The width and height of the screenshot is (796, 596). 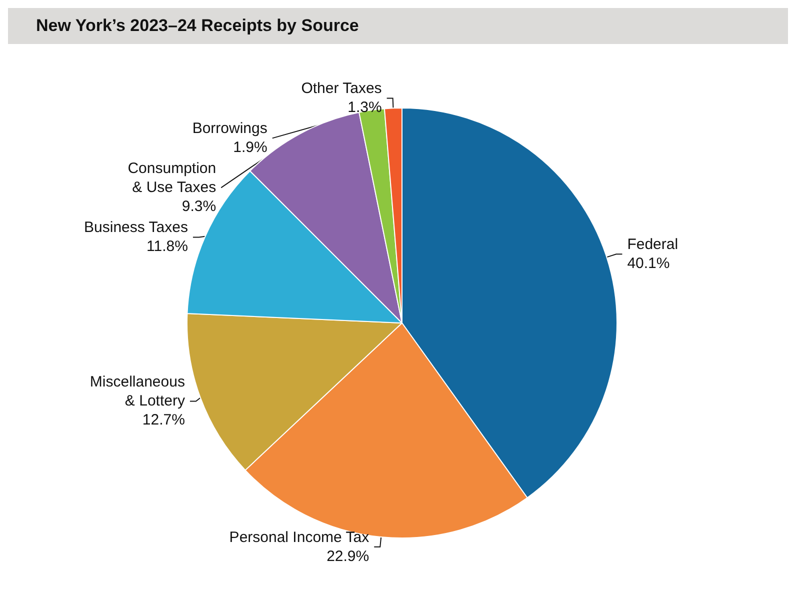 What do you see at coordinates (348, 556) in the screenshot?
I see `data-label: 22.9%` at bounding box center [348, 556].